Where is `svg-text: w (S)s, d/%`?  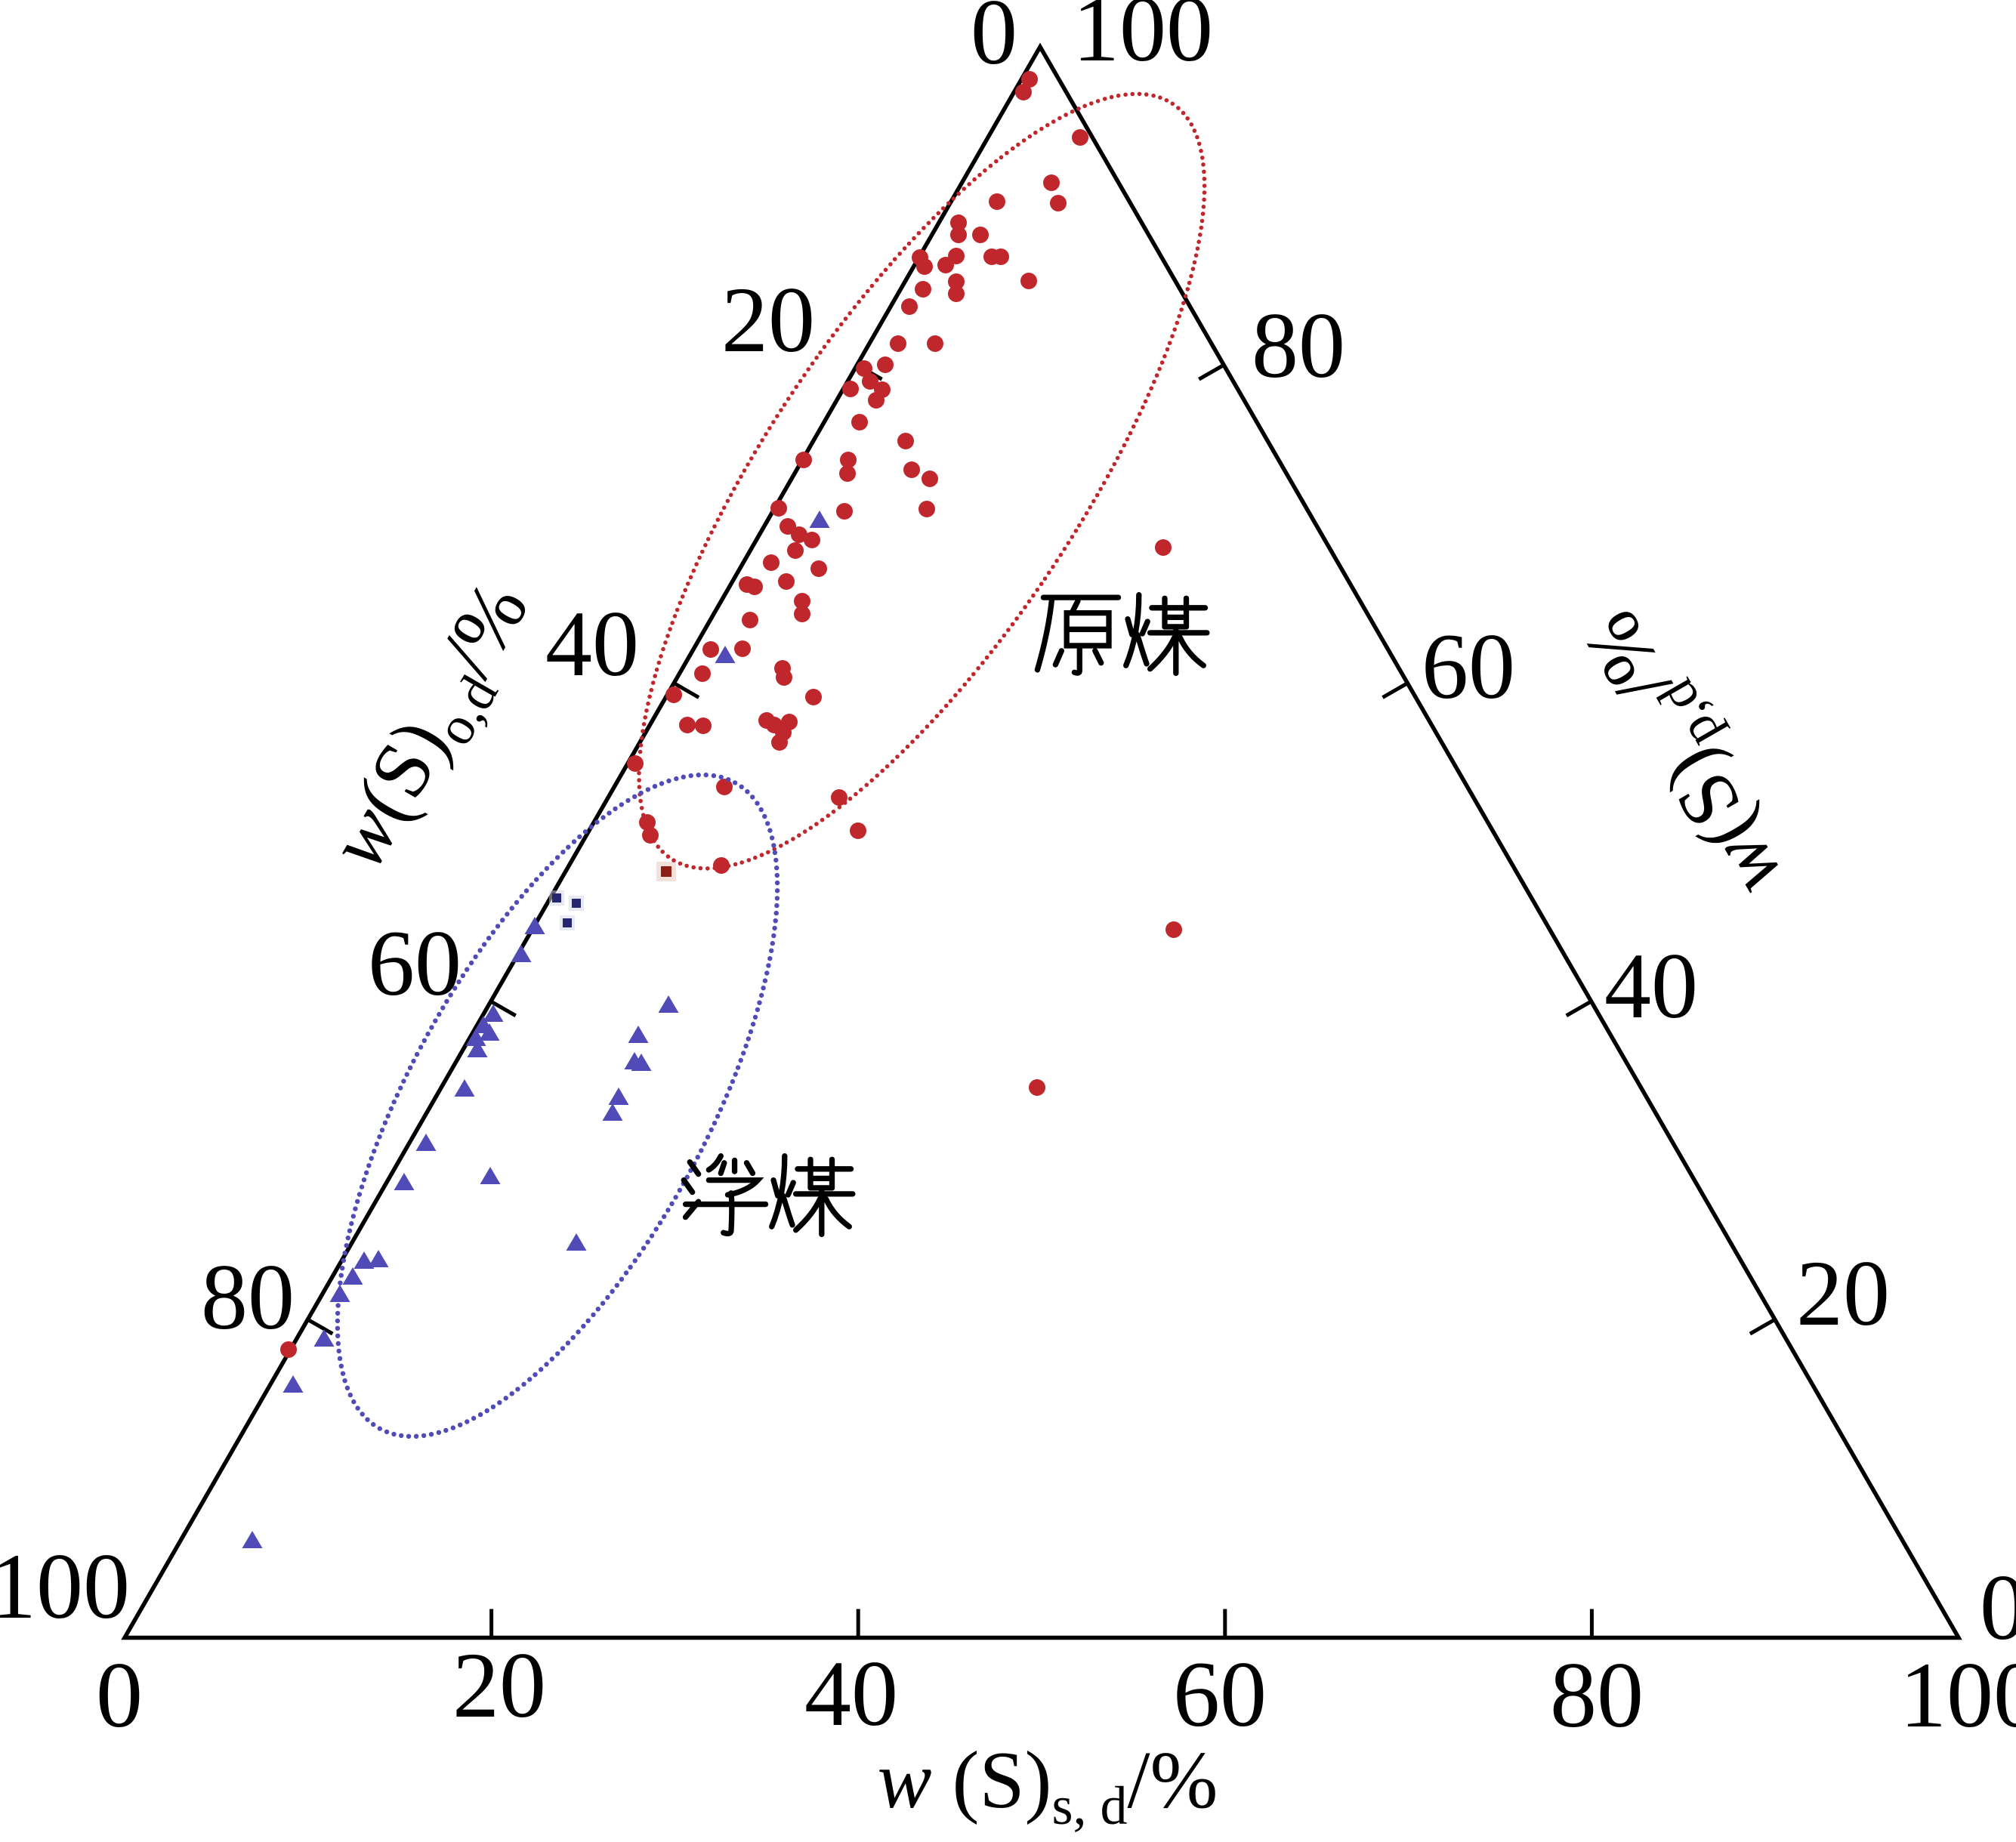 svg-text: w (S)s, d/% is located at coordinates (1047, 1786).